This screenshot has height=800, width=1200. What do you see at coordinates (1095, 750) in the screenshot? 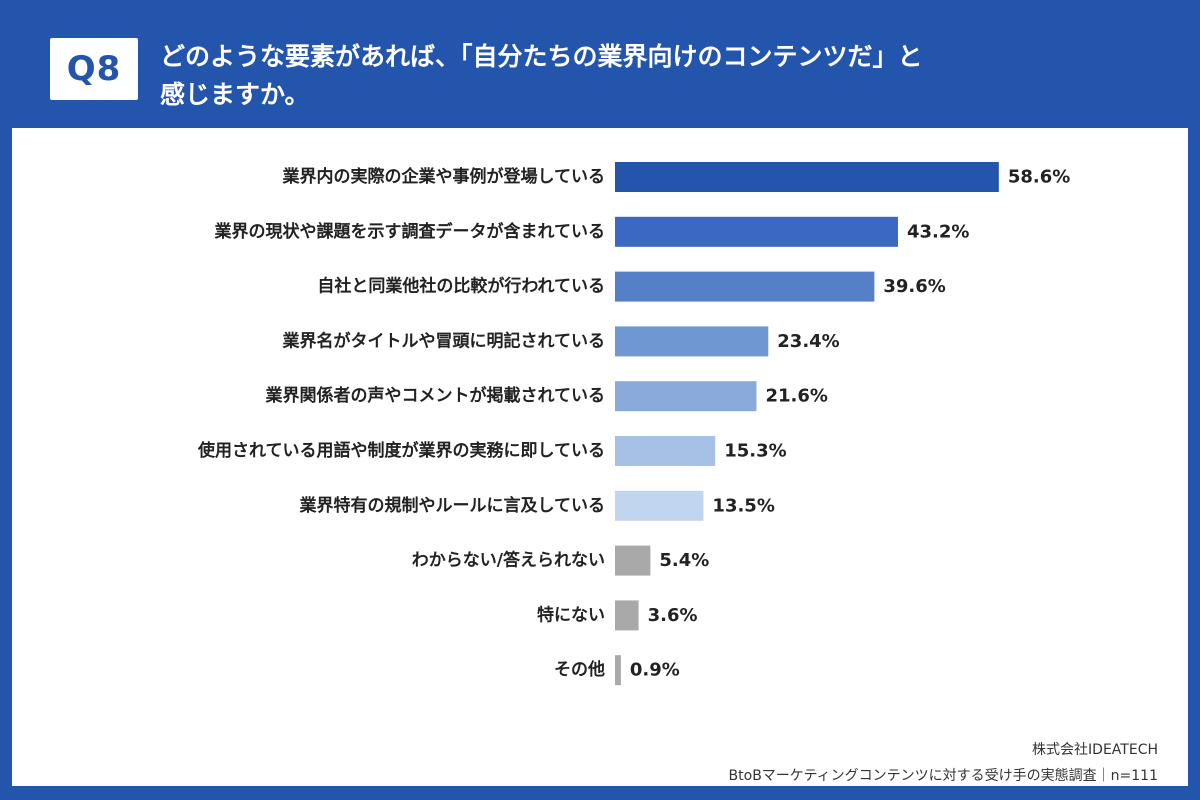
I see `company-name: 株式会社IDEATECH` at bounding box center [1095, 750].